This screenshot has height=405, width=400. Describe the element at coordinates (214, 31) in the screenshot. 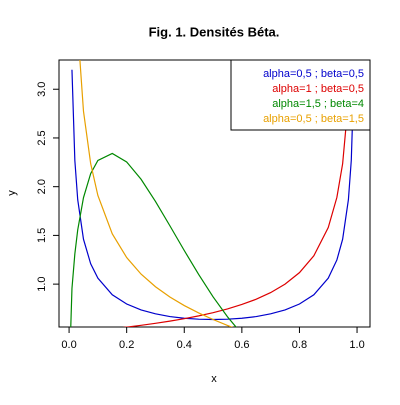

I see `chart-title: Fig. 1. Densités Béta.` at that location.